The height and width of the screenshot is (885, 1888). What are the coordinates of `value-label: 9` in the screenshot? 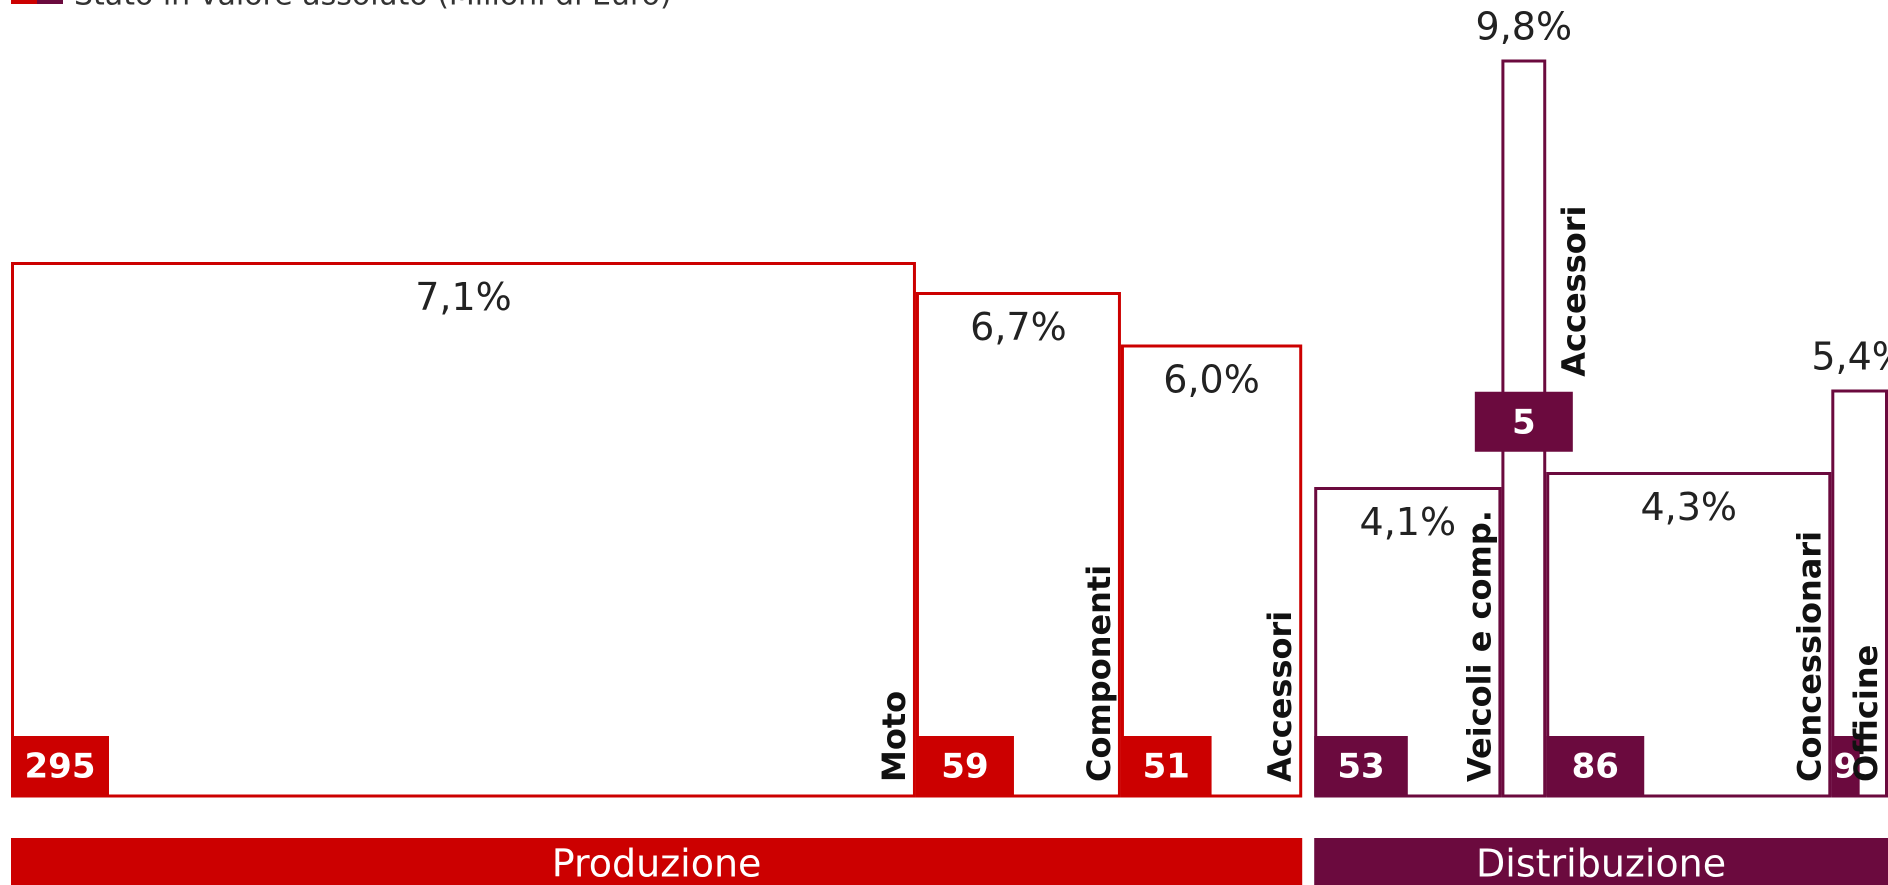 It's located at (1846, 767).